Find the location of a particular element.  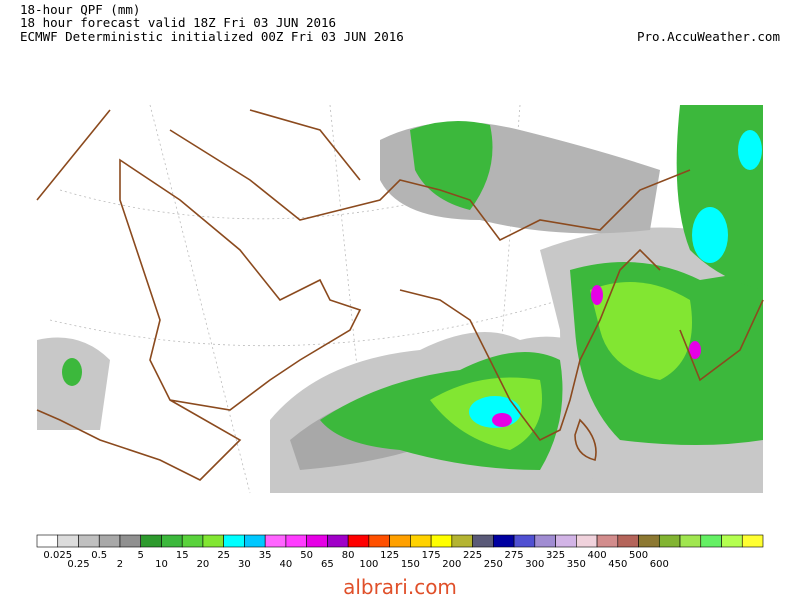

precip-cyan-ne is located at coordinates (710, 235).